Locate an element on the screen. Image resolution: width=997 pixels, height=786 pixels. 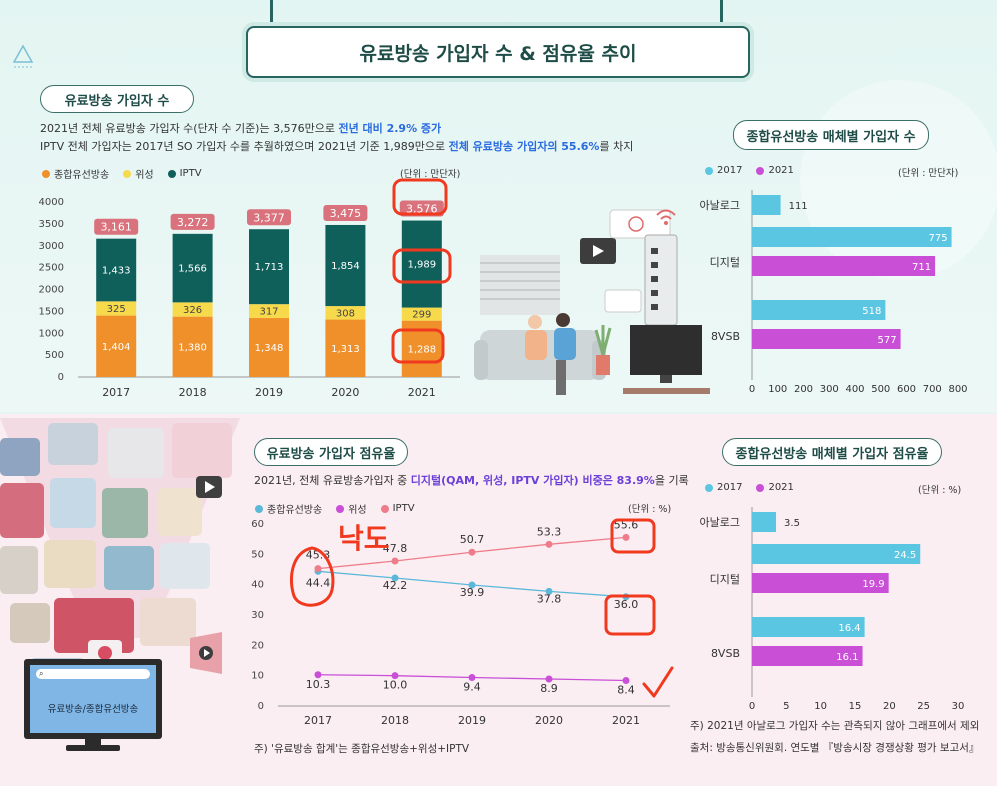
y-tick-label: 30 is located at coordinates (257, 615).